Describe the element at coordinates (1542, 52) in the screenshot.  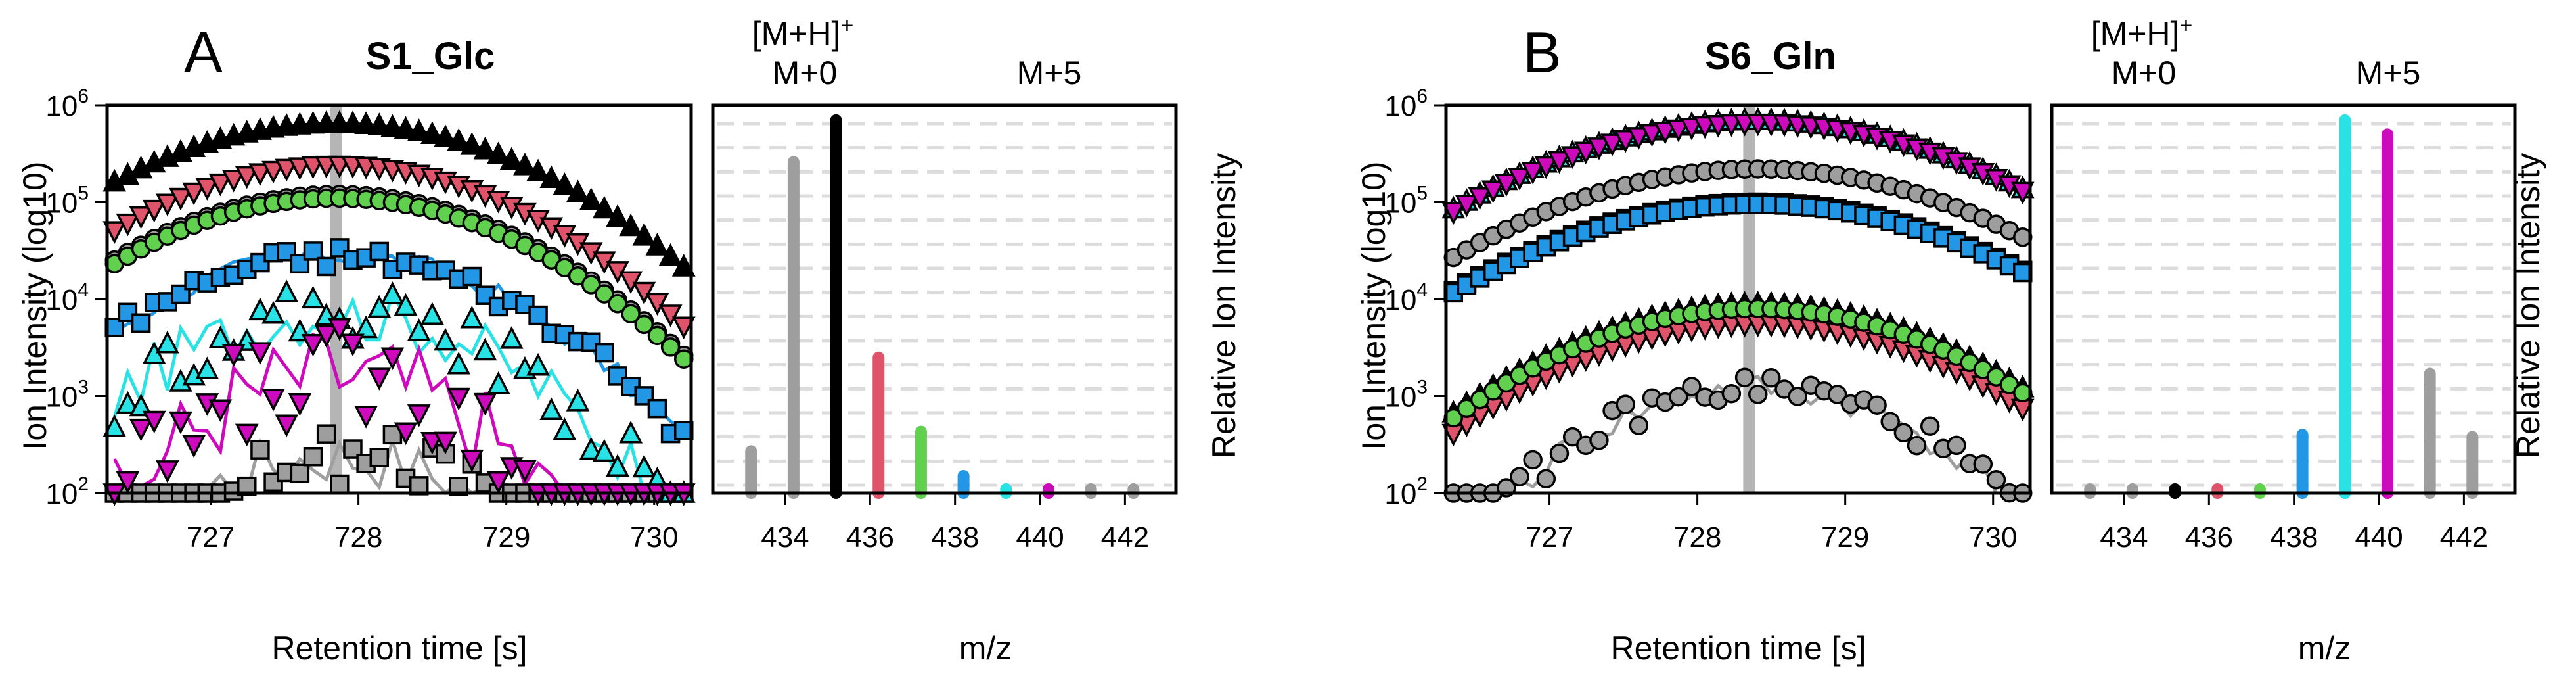
I see `panel-letter: B` at that location.